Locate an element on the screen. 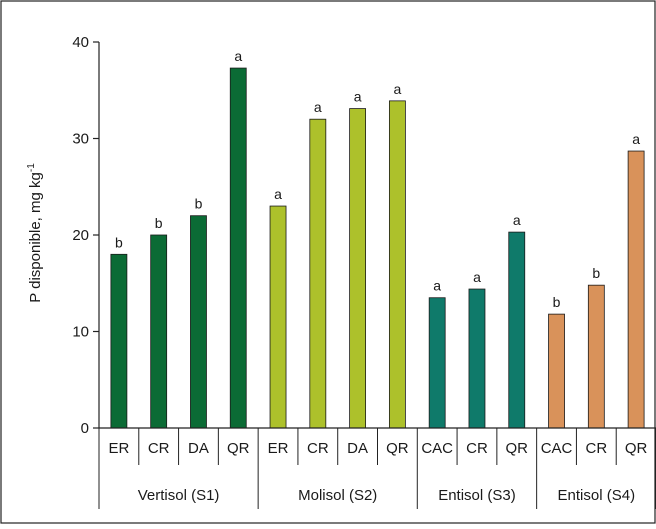 The width and height of the screenshot is (656, 529). y-axis-label-text: P disponible, mg kg is located at coordinates (35, 237).